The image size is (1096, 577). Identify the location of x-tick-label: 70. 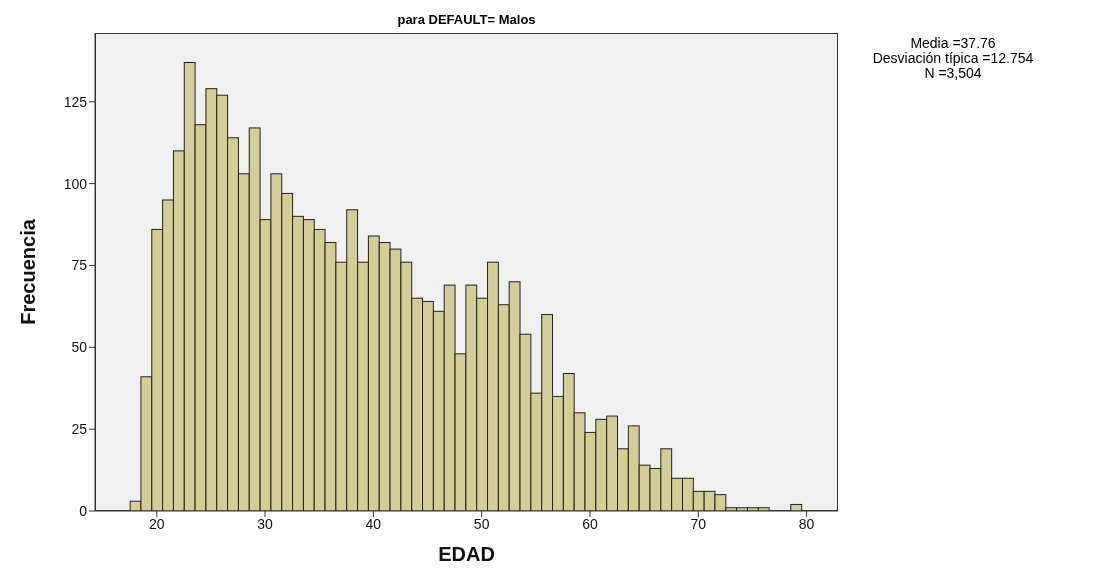
(698, 523).